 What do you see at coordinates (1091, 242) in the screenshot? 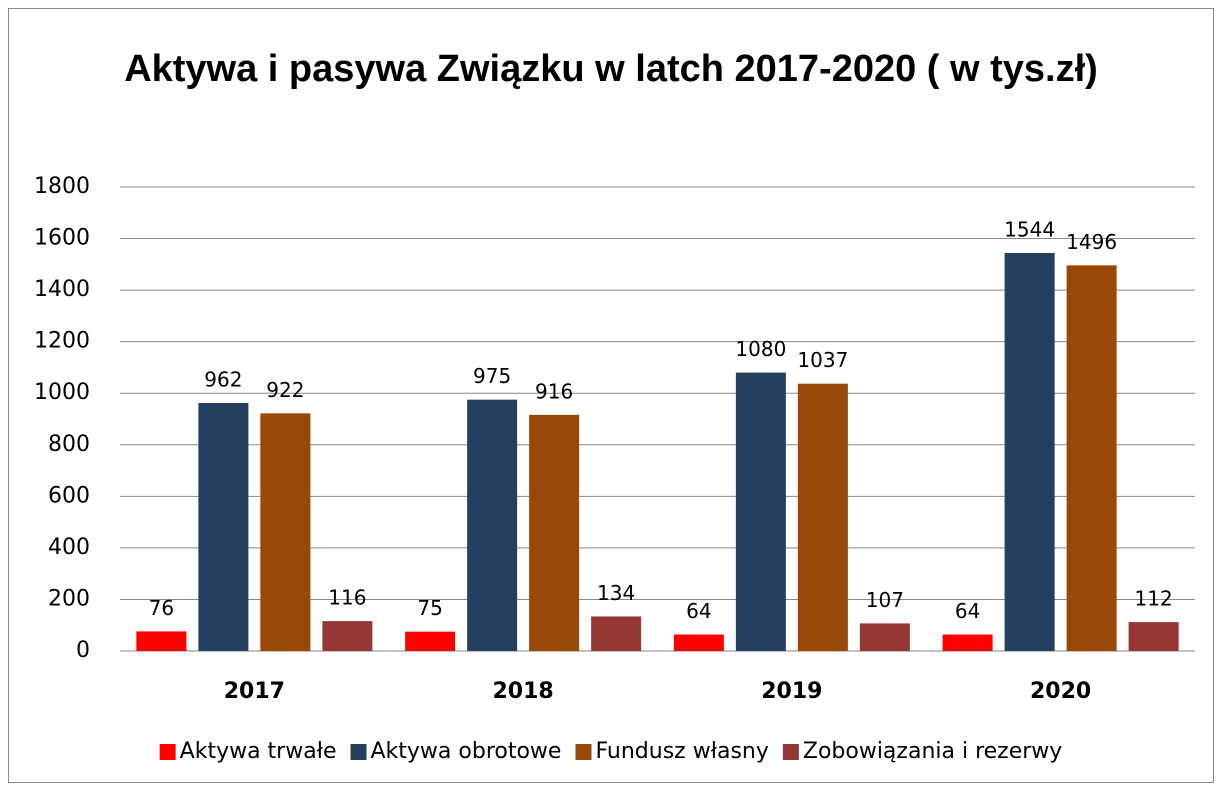
I see `data-label: 1496` at bounding box center [1091, 242].